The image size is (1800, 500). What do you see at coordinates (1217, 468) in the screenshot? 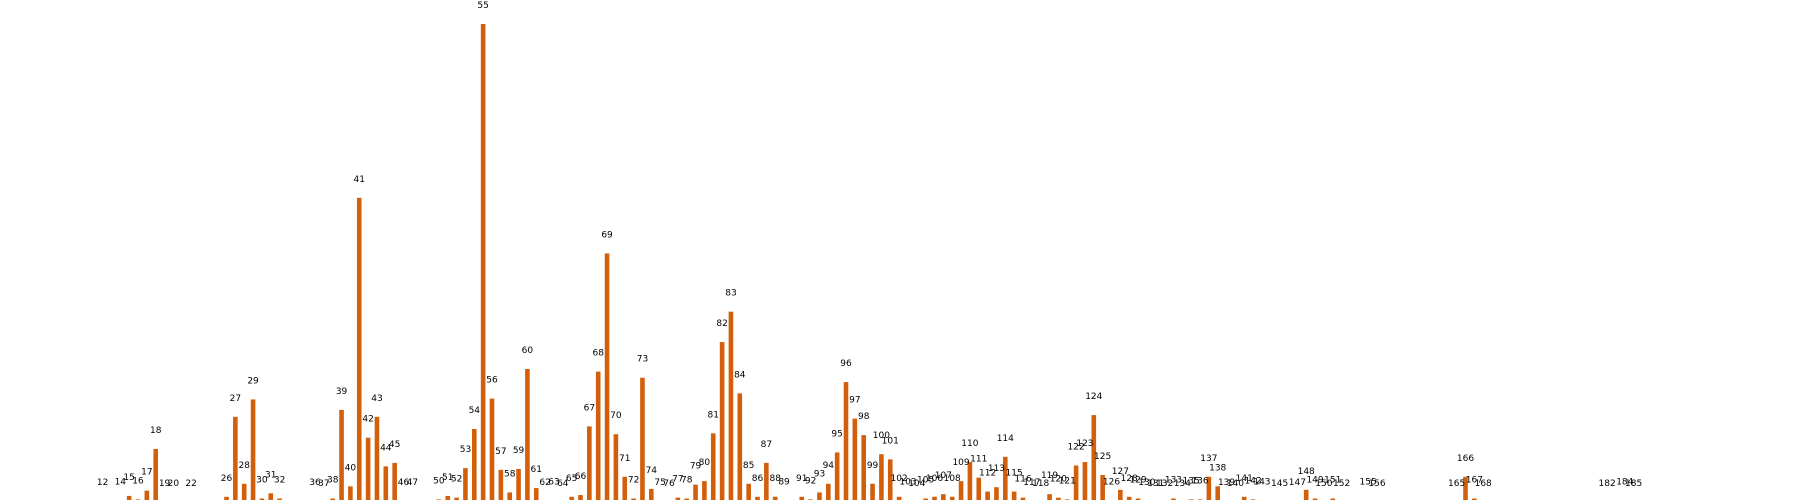
I see `bar-label-138: 138` at bounding box center [1217, 468].